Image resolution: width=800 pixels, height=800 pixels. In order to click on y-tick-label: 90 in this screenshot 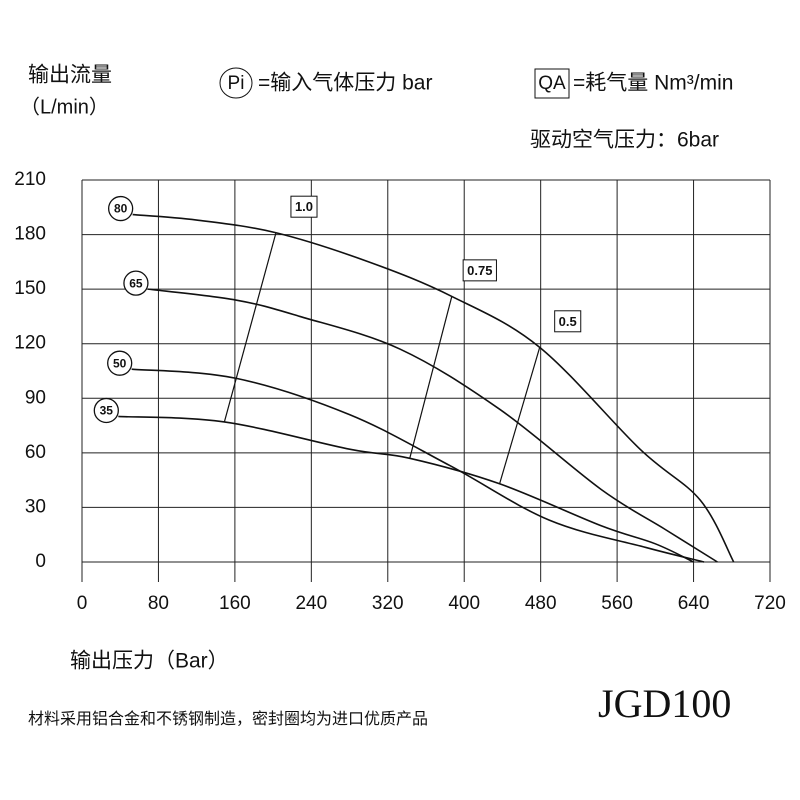, I will do `click(35, 397)`.